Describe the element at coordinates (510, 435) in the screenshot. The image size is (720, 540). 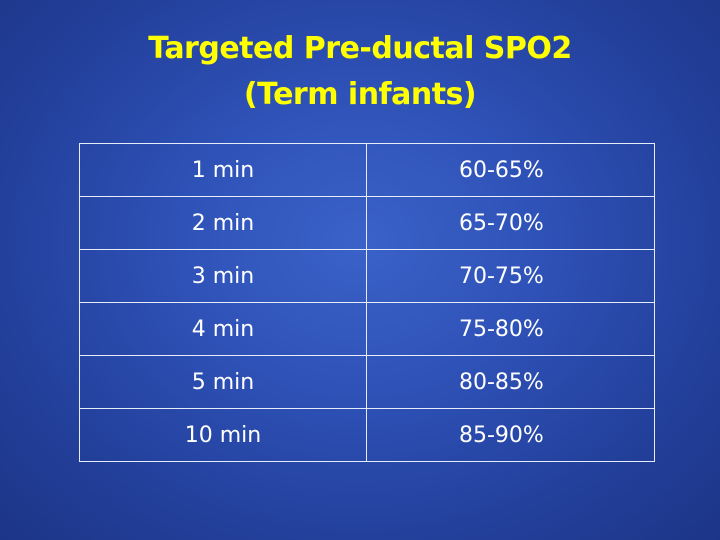
I see `spo2-range-cell: 85-90%` at that location.